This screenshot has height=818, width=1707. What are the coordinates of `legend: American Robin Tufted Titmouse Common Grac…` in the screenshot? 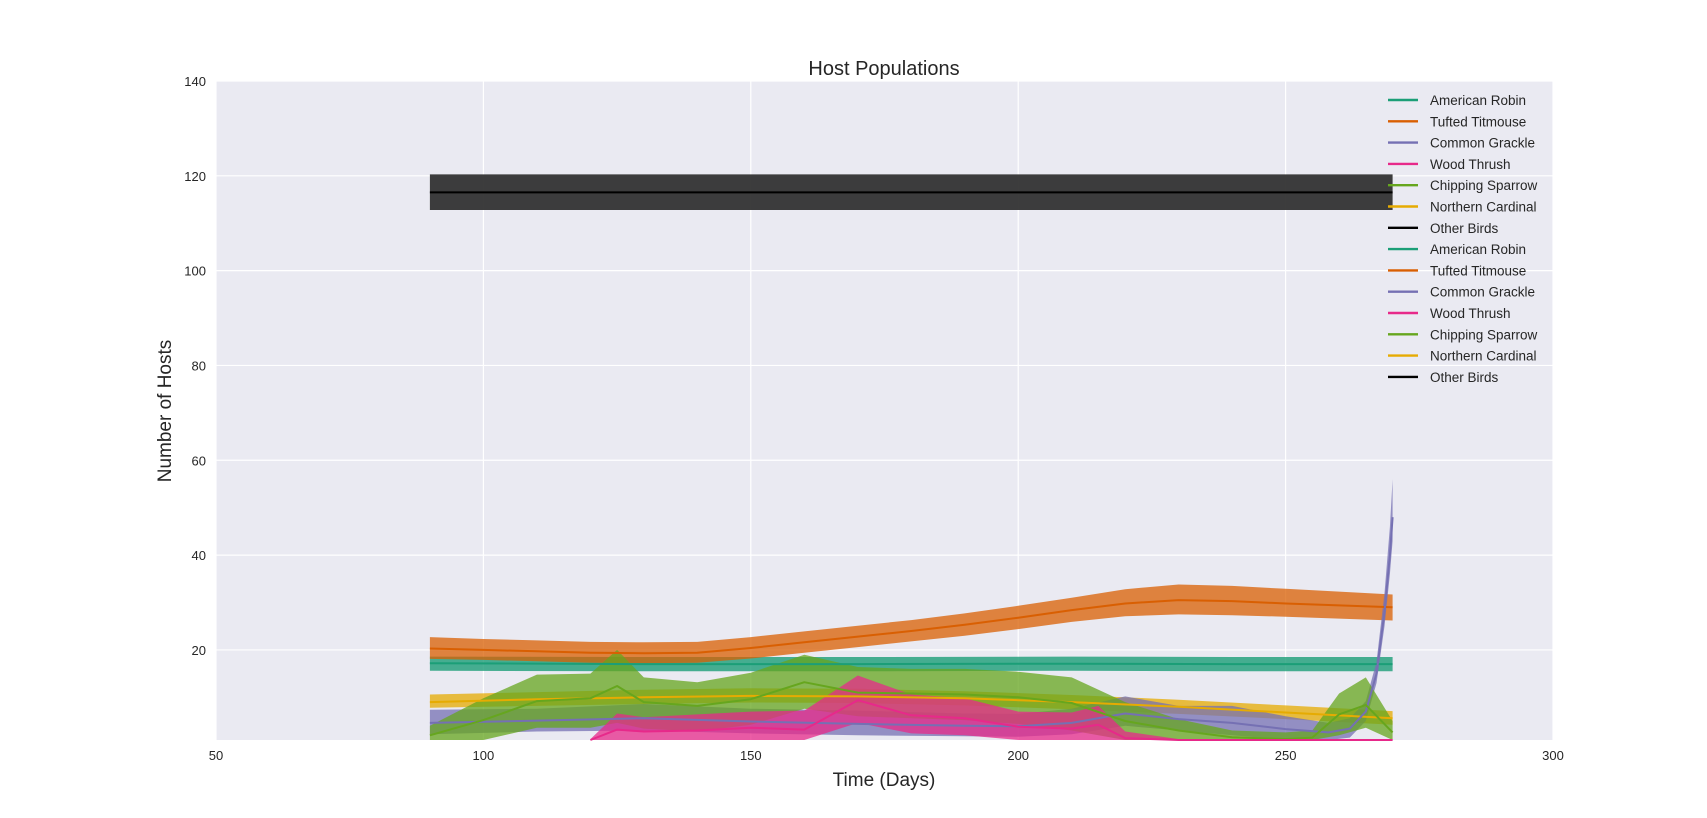 It's located at (1463, 239).